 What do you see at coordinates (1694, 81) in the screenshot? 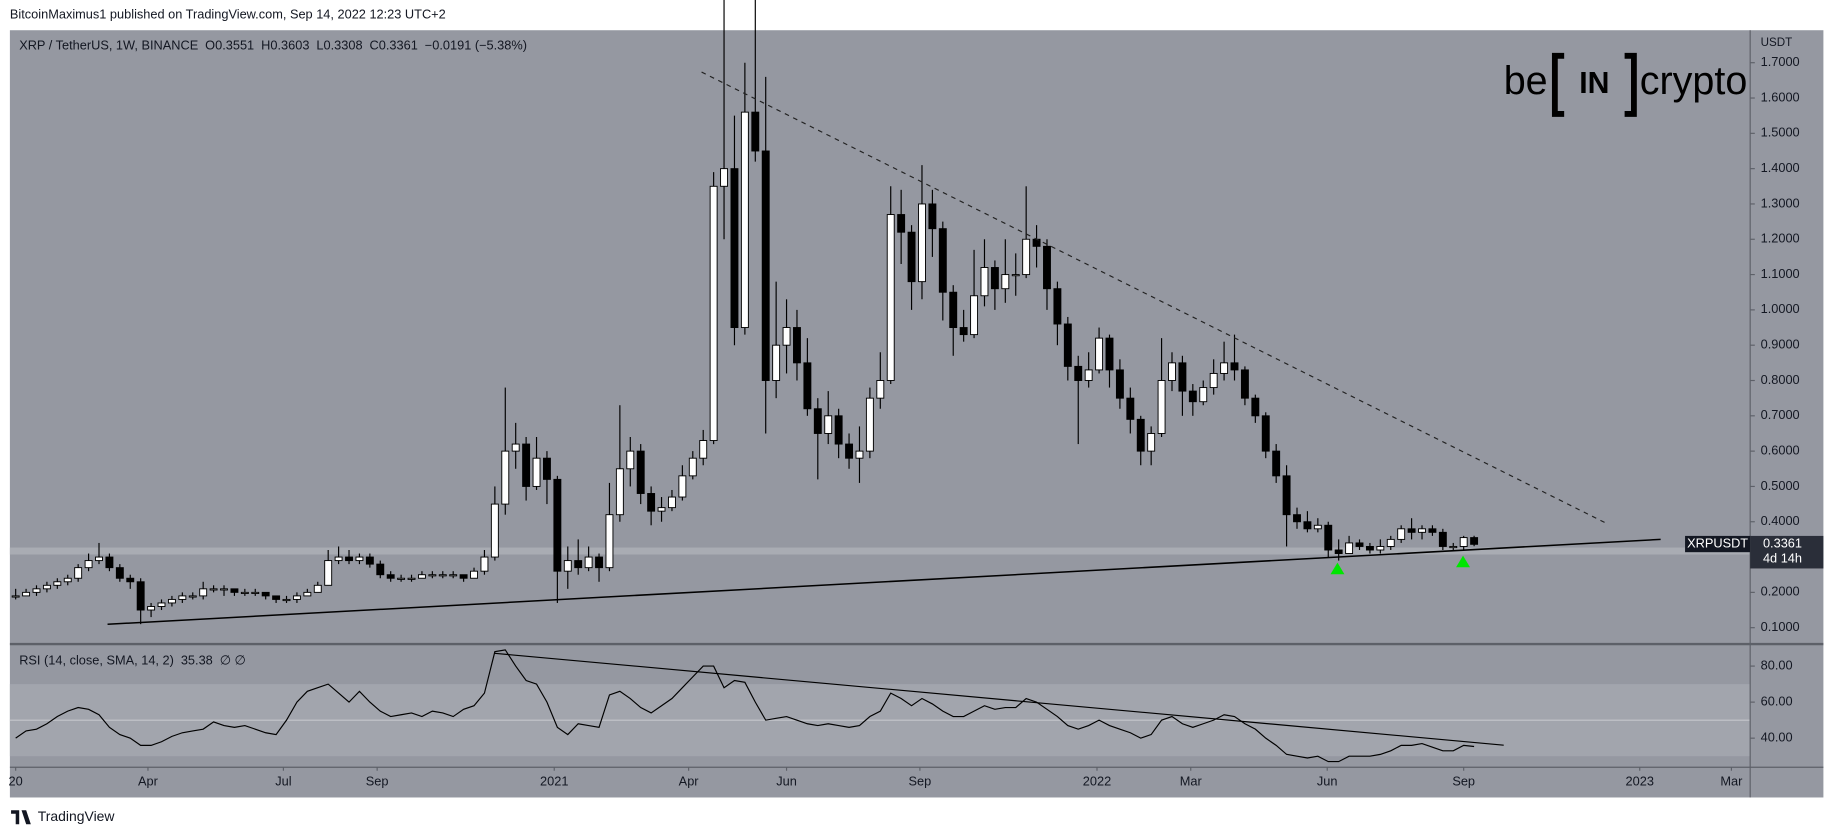
I see `logo-text: crypto` at bounding box center [1694, 81].